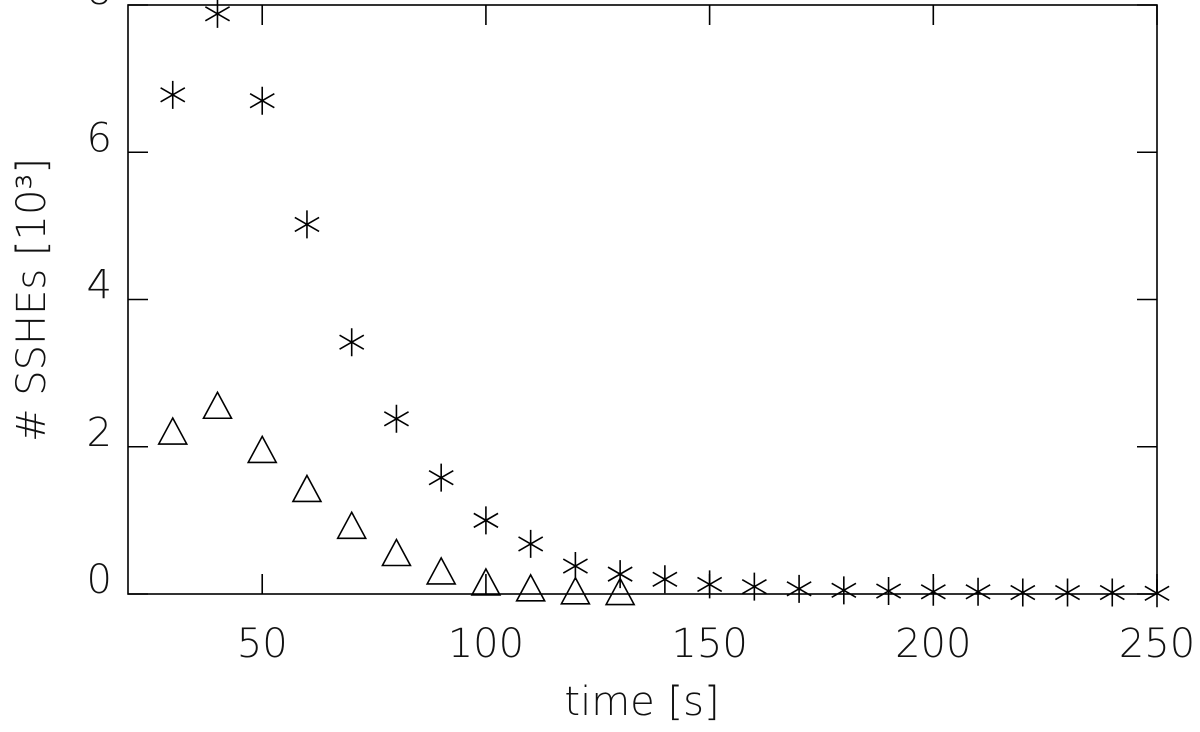 The image size is (1200, 732). What do you see at coordinates (99, 580) in the screenshot?
I see `y-tick-label: 0` at bounding box center [99, 580].